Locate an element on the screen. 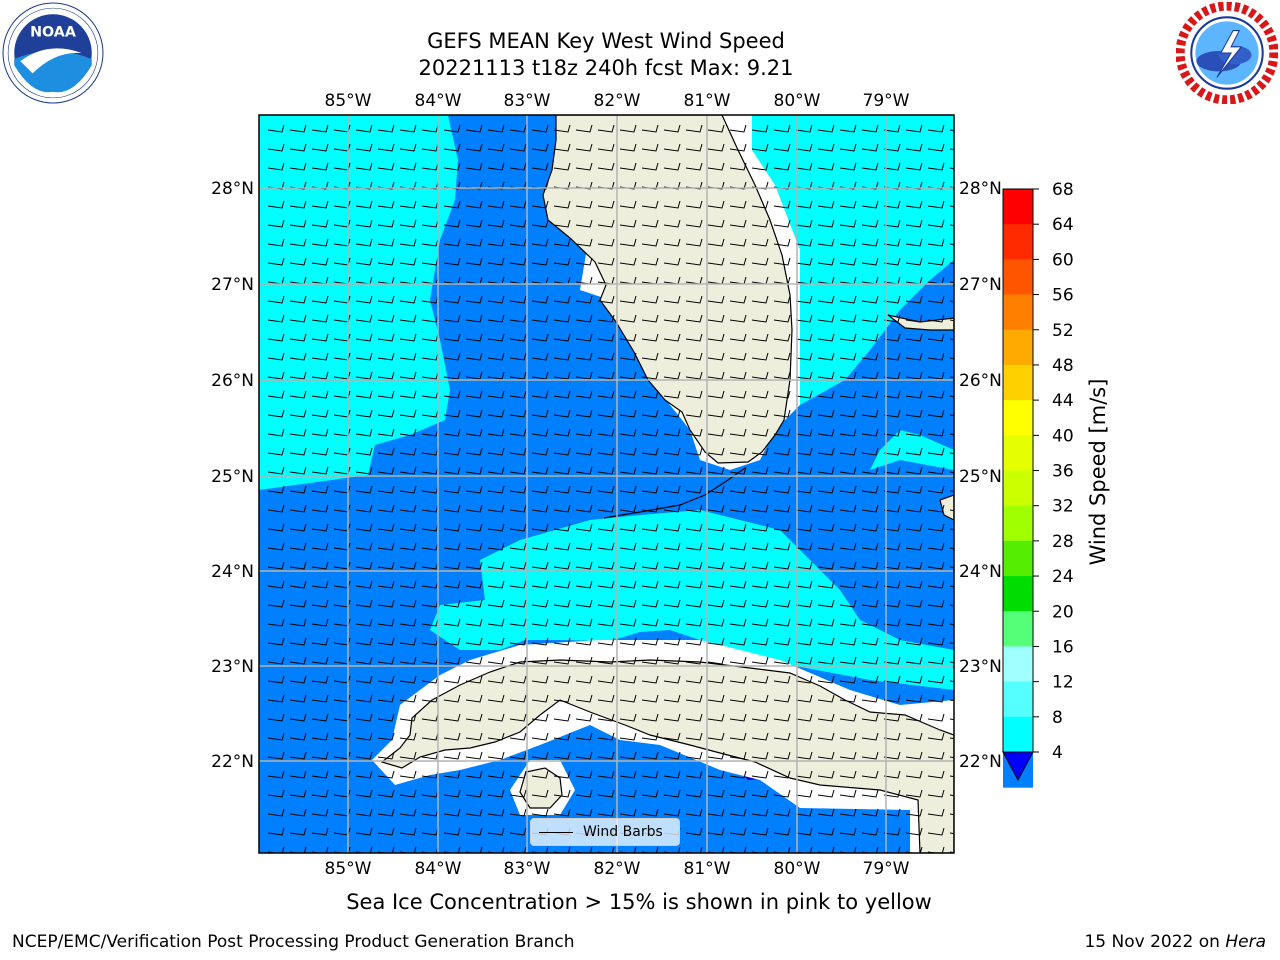 The height and width of the screenshot is (960, 1280). legend-label: Wind Barbs is located at coordinates (623, 832).